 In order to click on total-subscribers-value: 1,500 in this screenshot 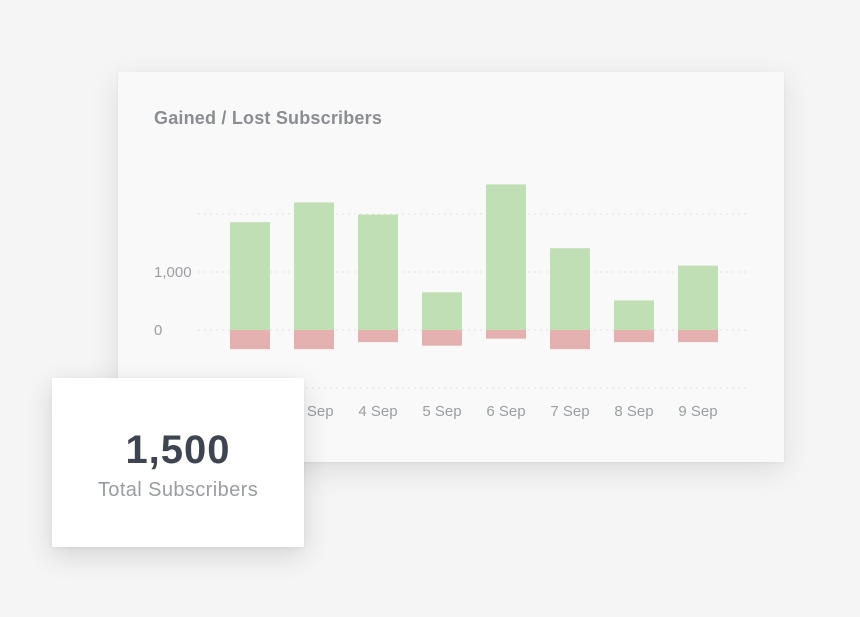, I will do `click(178, 450)`.